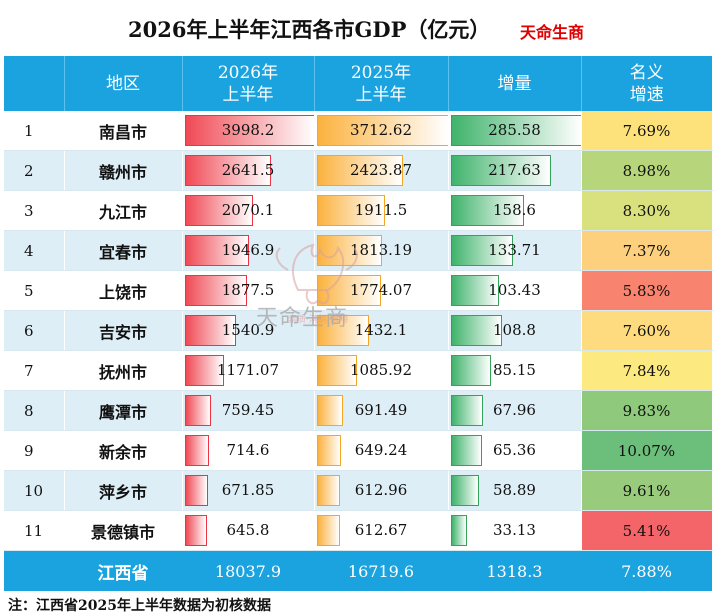  I want to click on table-row: 1 南昌市 3998.2 3712.62 285.58 7.69%, so click(358, 131).